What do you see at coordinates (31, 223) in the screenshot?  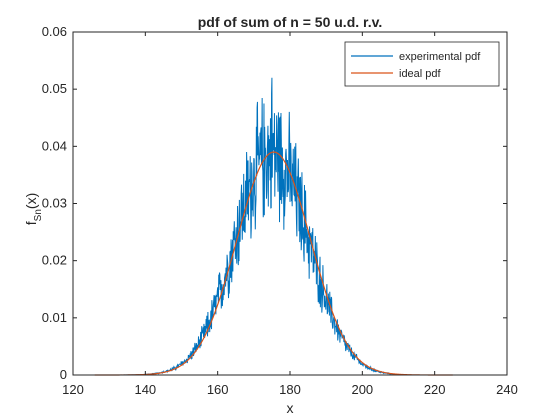 I see `y-axis-label-main: f` at bounding box center [31, 223].